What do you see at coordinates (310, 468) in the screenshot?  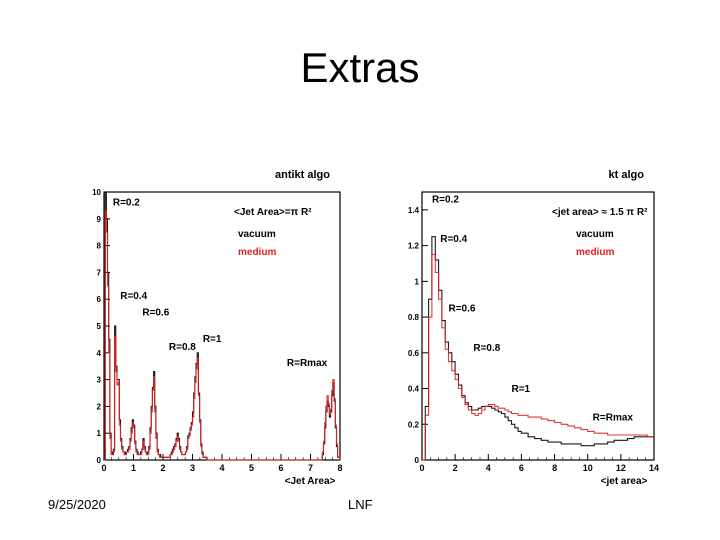 I see `x-tick-label: 7` at bounding box center [310, 468].